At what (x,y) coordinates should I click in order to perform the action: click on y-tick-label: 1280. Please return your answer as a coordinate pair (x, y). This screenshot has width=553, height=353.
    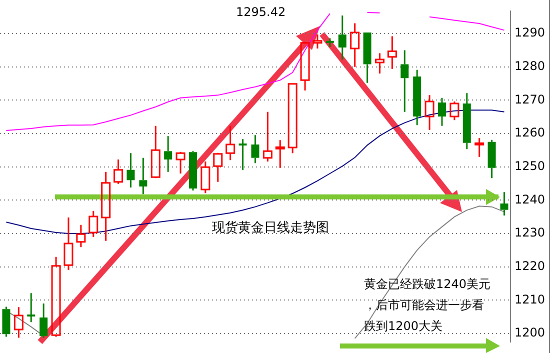
    Looking at the image, I should click on (530, 65).